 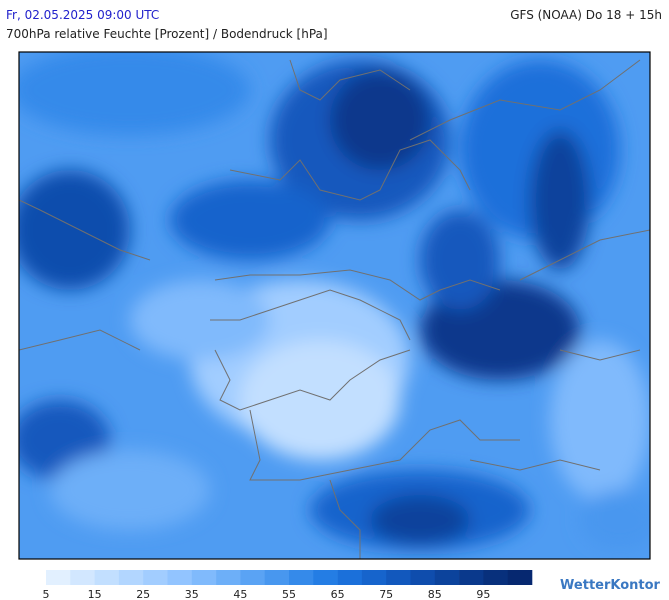 What do you see at coordinates (240, 594) in the screenshot?
I see `colorbar-label: 45` at bounding box center [240, 594].